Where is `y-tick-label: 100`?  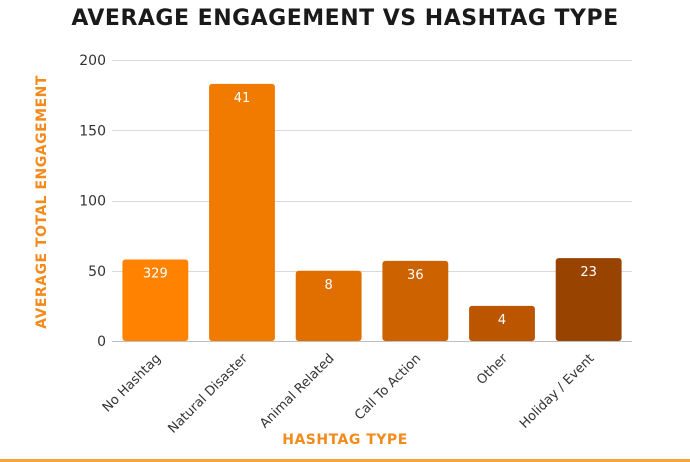
y-tick-label: 100 is located at coordinates (92, 202).